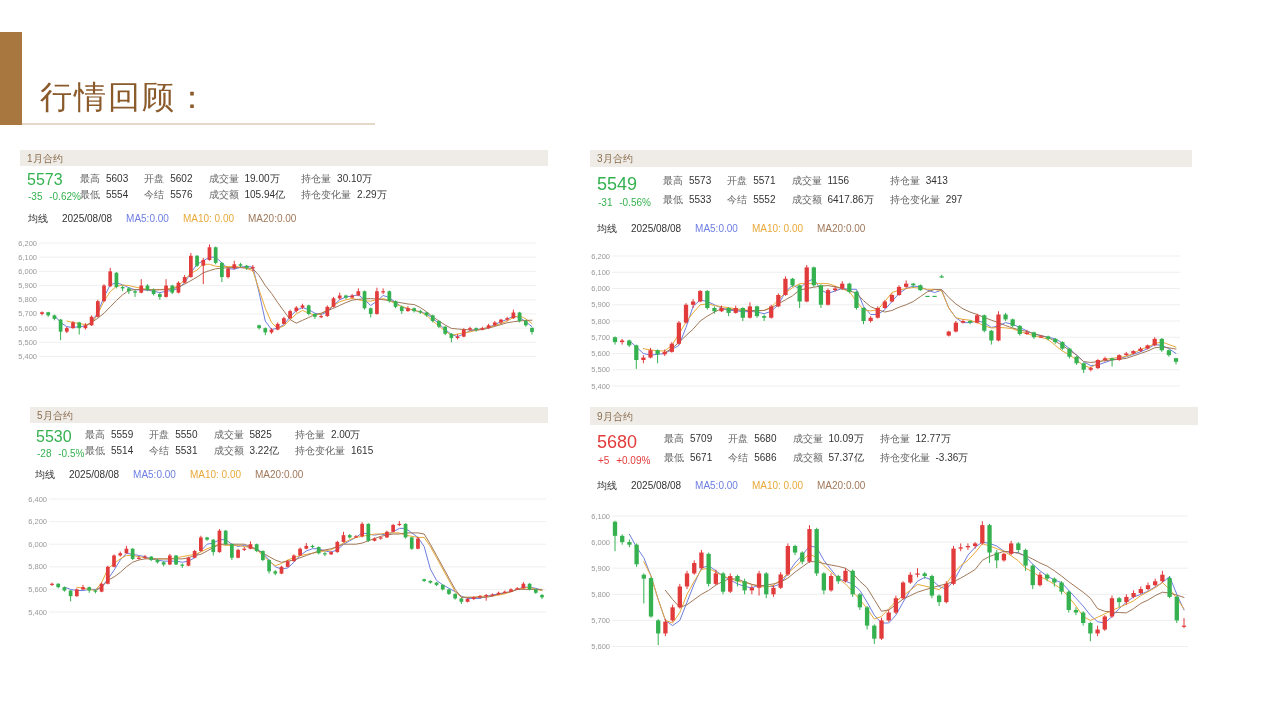 The width and height of the screenshot is (1280, 720). I want to click on text: 5550, so click(186, 434).